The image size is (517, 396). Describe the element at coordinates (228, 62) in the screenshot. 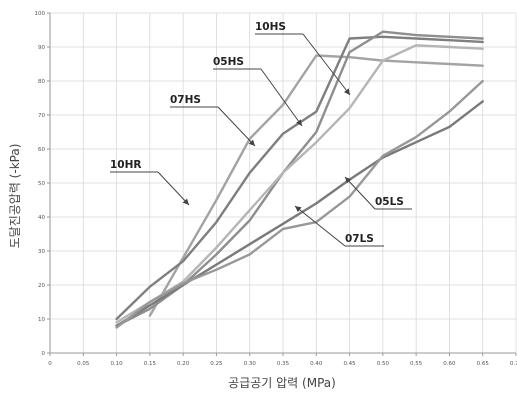

I see `callout-label: 05HS` at that location.